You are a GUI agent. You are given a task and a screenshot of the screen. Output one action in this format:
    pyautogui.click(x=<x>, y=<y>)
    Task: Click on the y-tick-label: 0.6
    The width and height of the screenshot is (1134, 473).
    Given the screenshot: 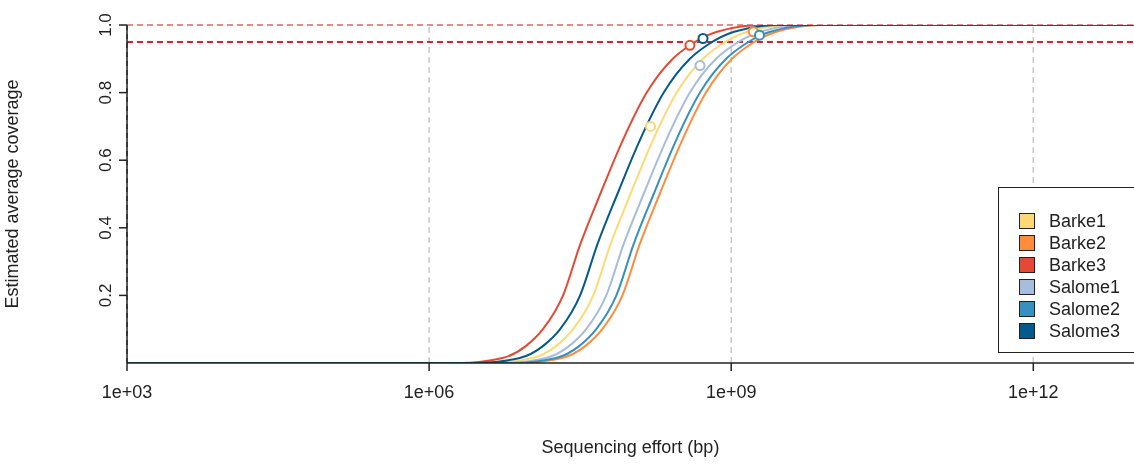 What is the action you would take?
    pyautogui.click(x=105, y=160)
    